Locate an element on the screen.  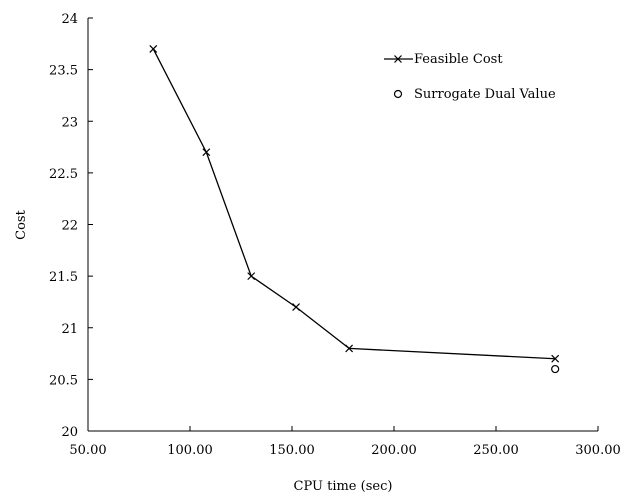
x-tick-label: 150.00 is located at coordinates (292, 450).